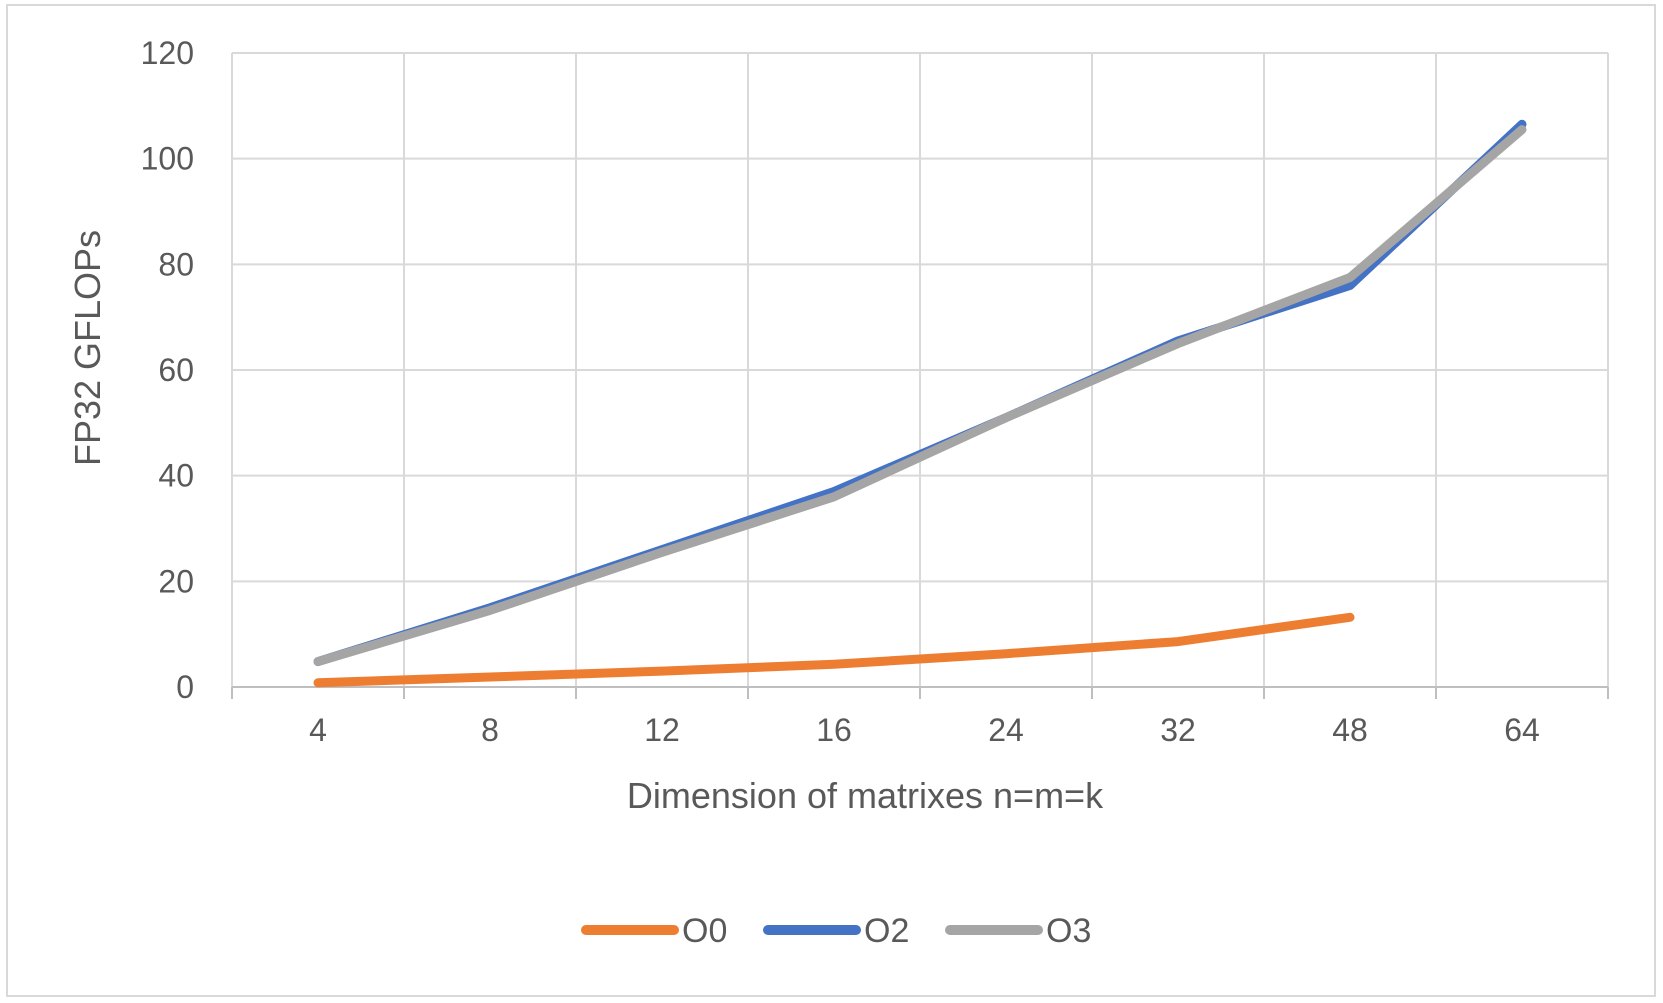 The image size is (1663, 1003). Describe the element at coordinates (490, 730) in the screenshot. I see `x-tick-label: 8` at that location.